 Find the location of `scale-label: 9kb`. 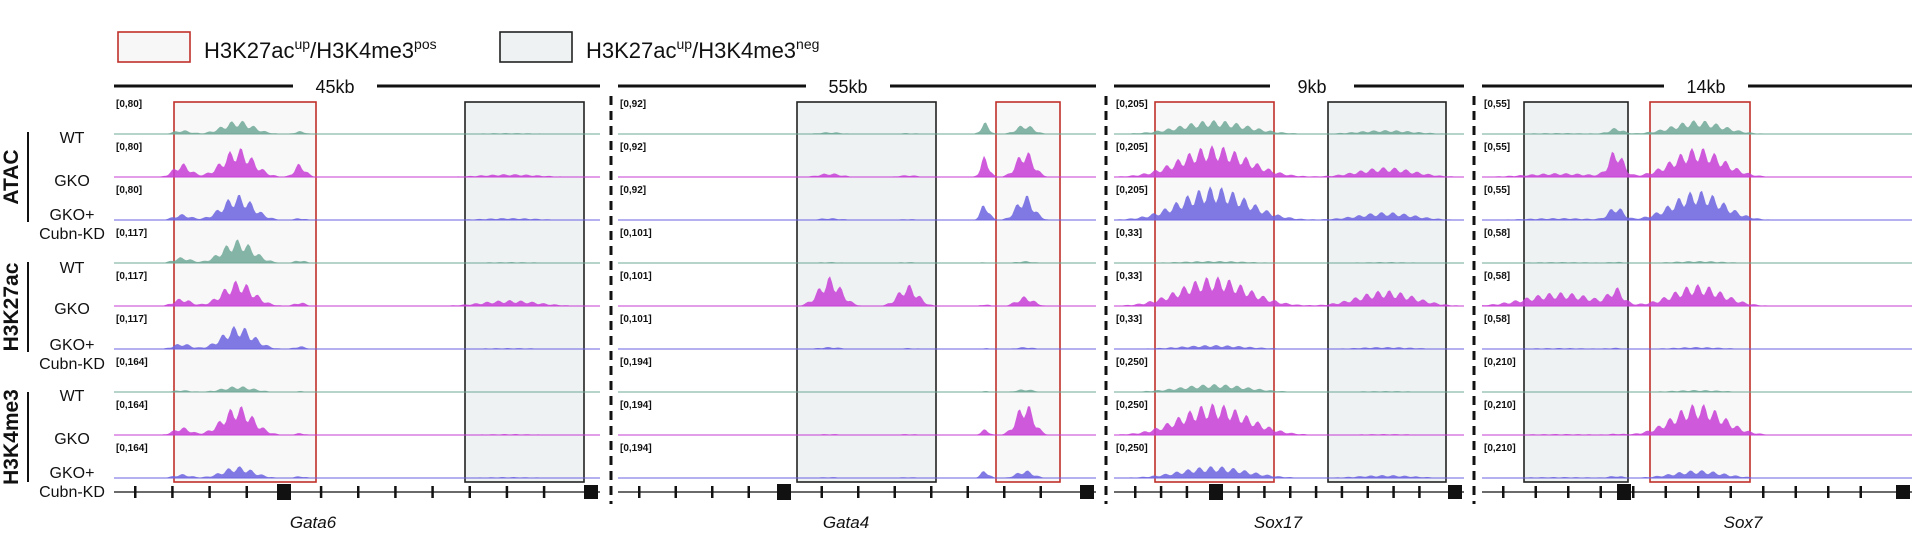

scale-label: 9kb is located at coordinates (1311, 87).